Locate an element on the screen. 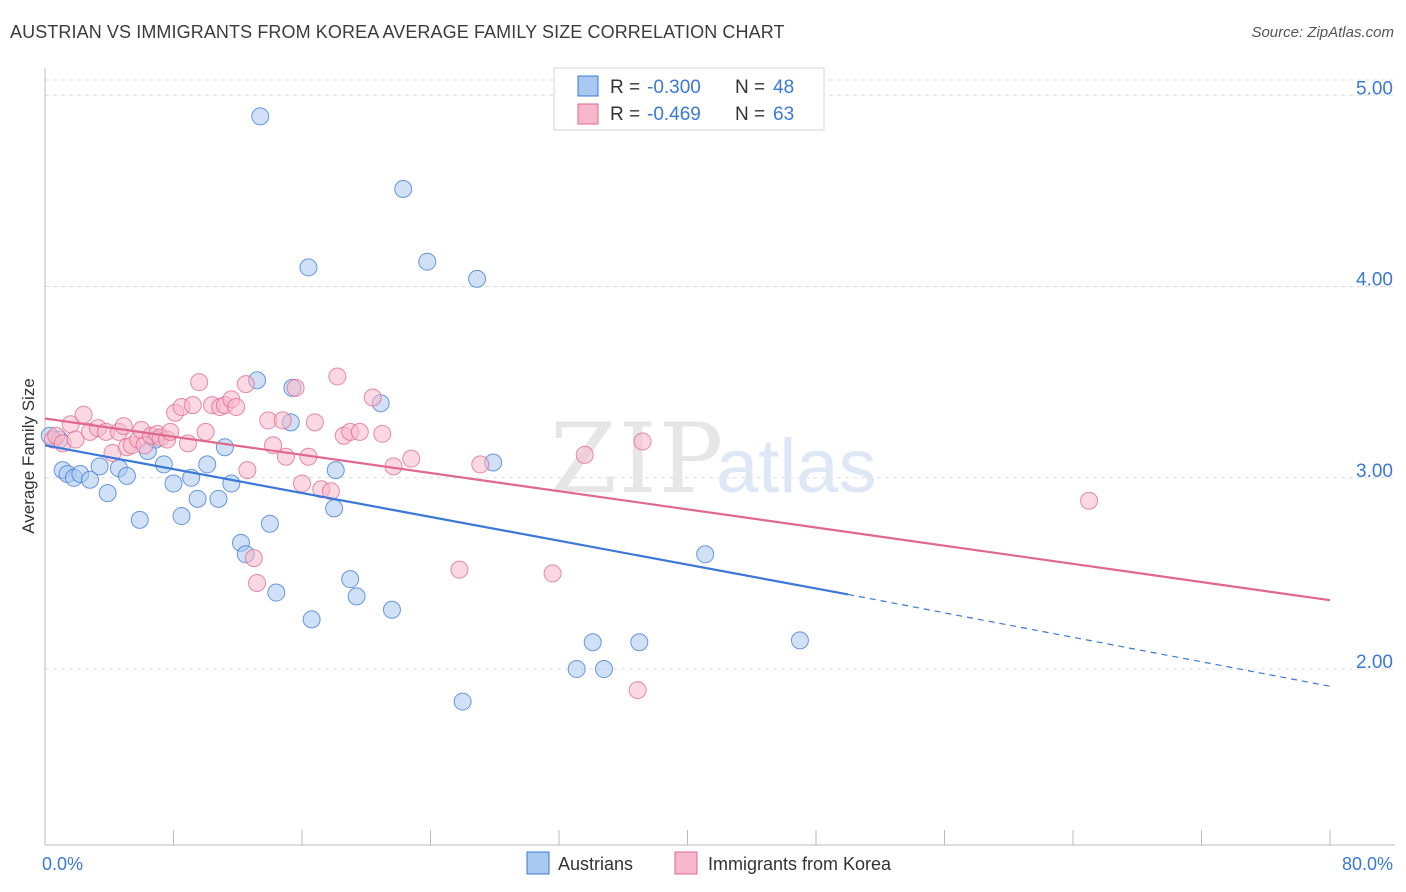 This screenshot has height=892, width=1406. series-legend: Austrians Immigrants from Korea is located at coordinates (709, 863).